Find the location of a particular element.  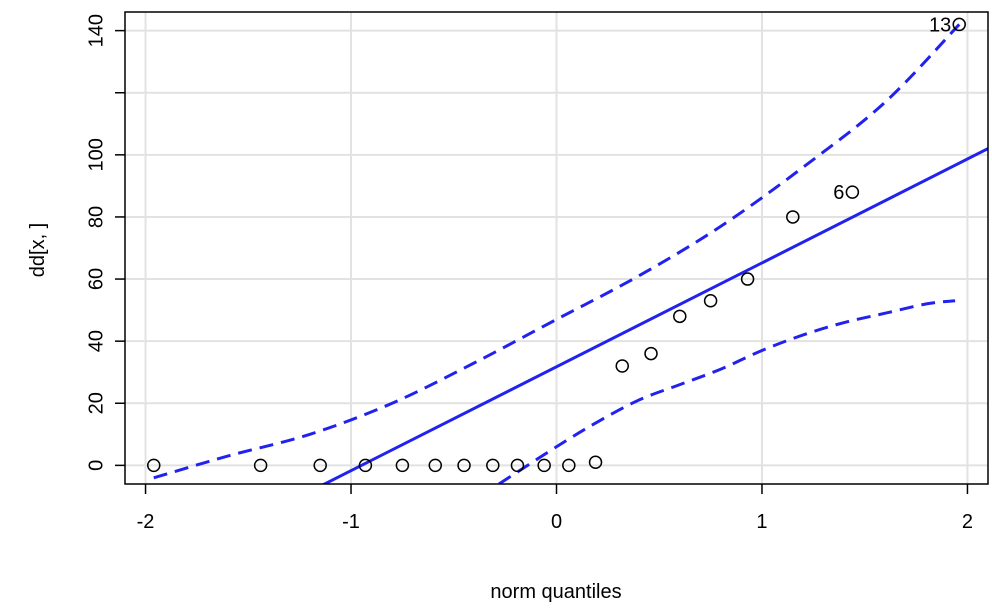

y-tick-label: 80 is located at coordinates (96, 217).